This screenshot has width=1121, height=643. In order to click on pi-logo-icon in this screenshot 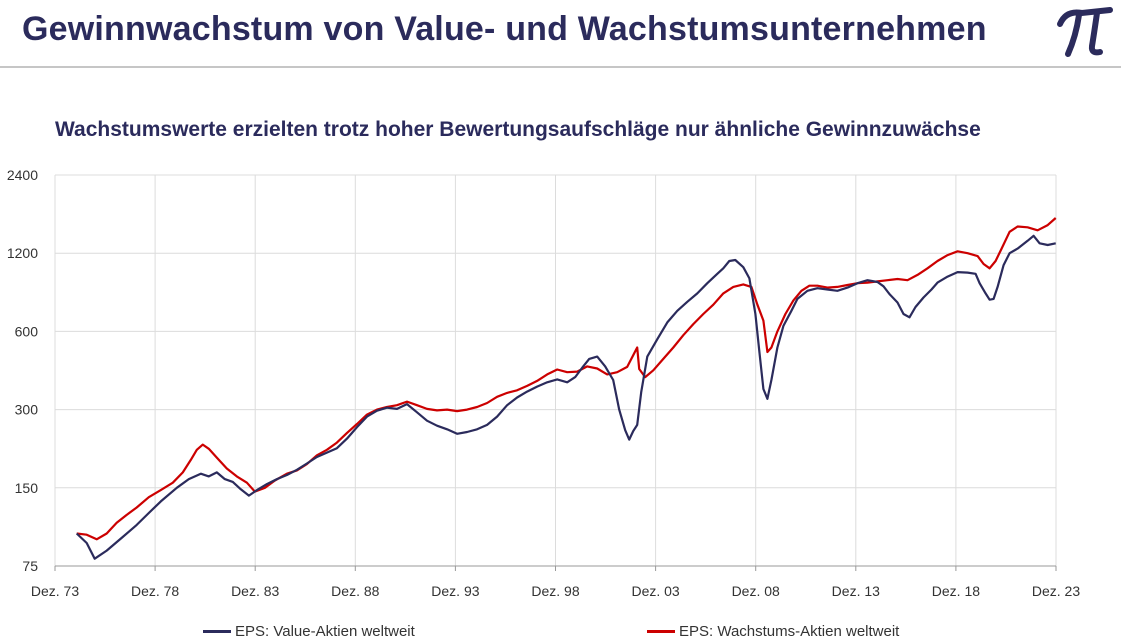, I will do `click(1085, 32)`.